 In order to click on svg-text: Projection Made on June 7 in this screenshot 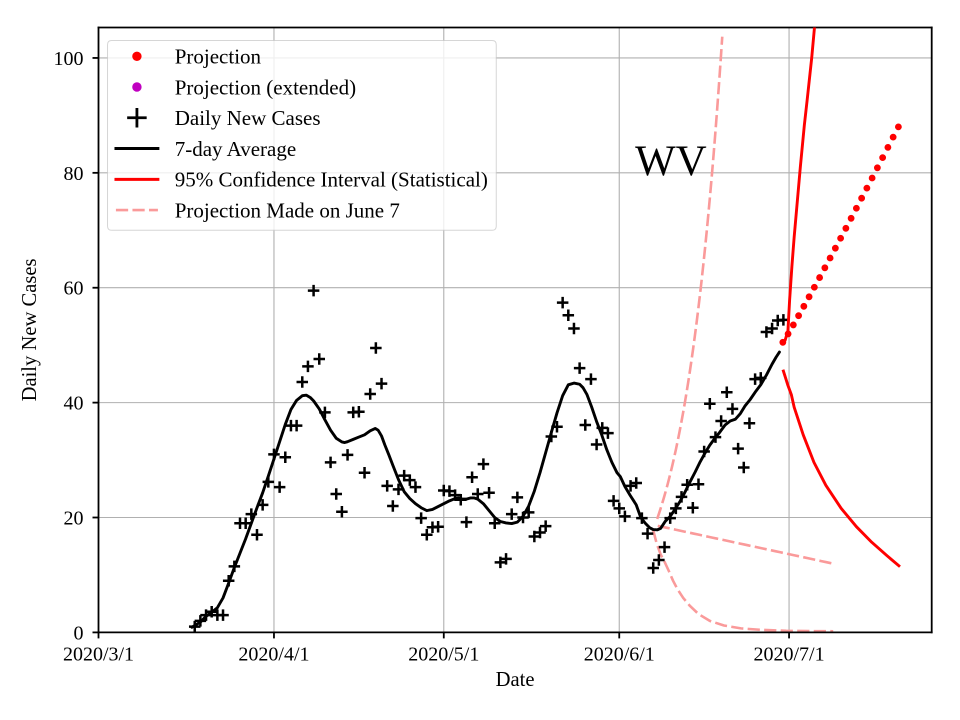, I will do `click(287, 210)`.